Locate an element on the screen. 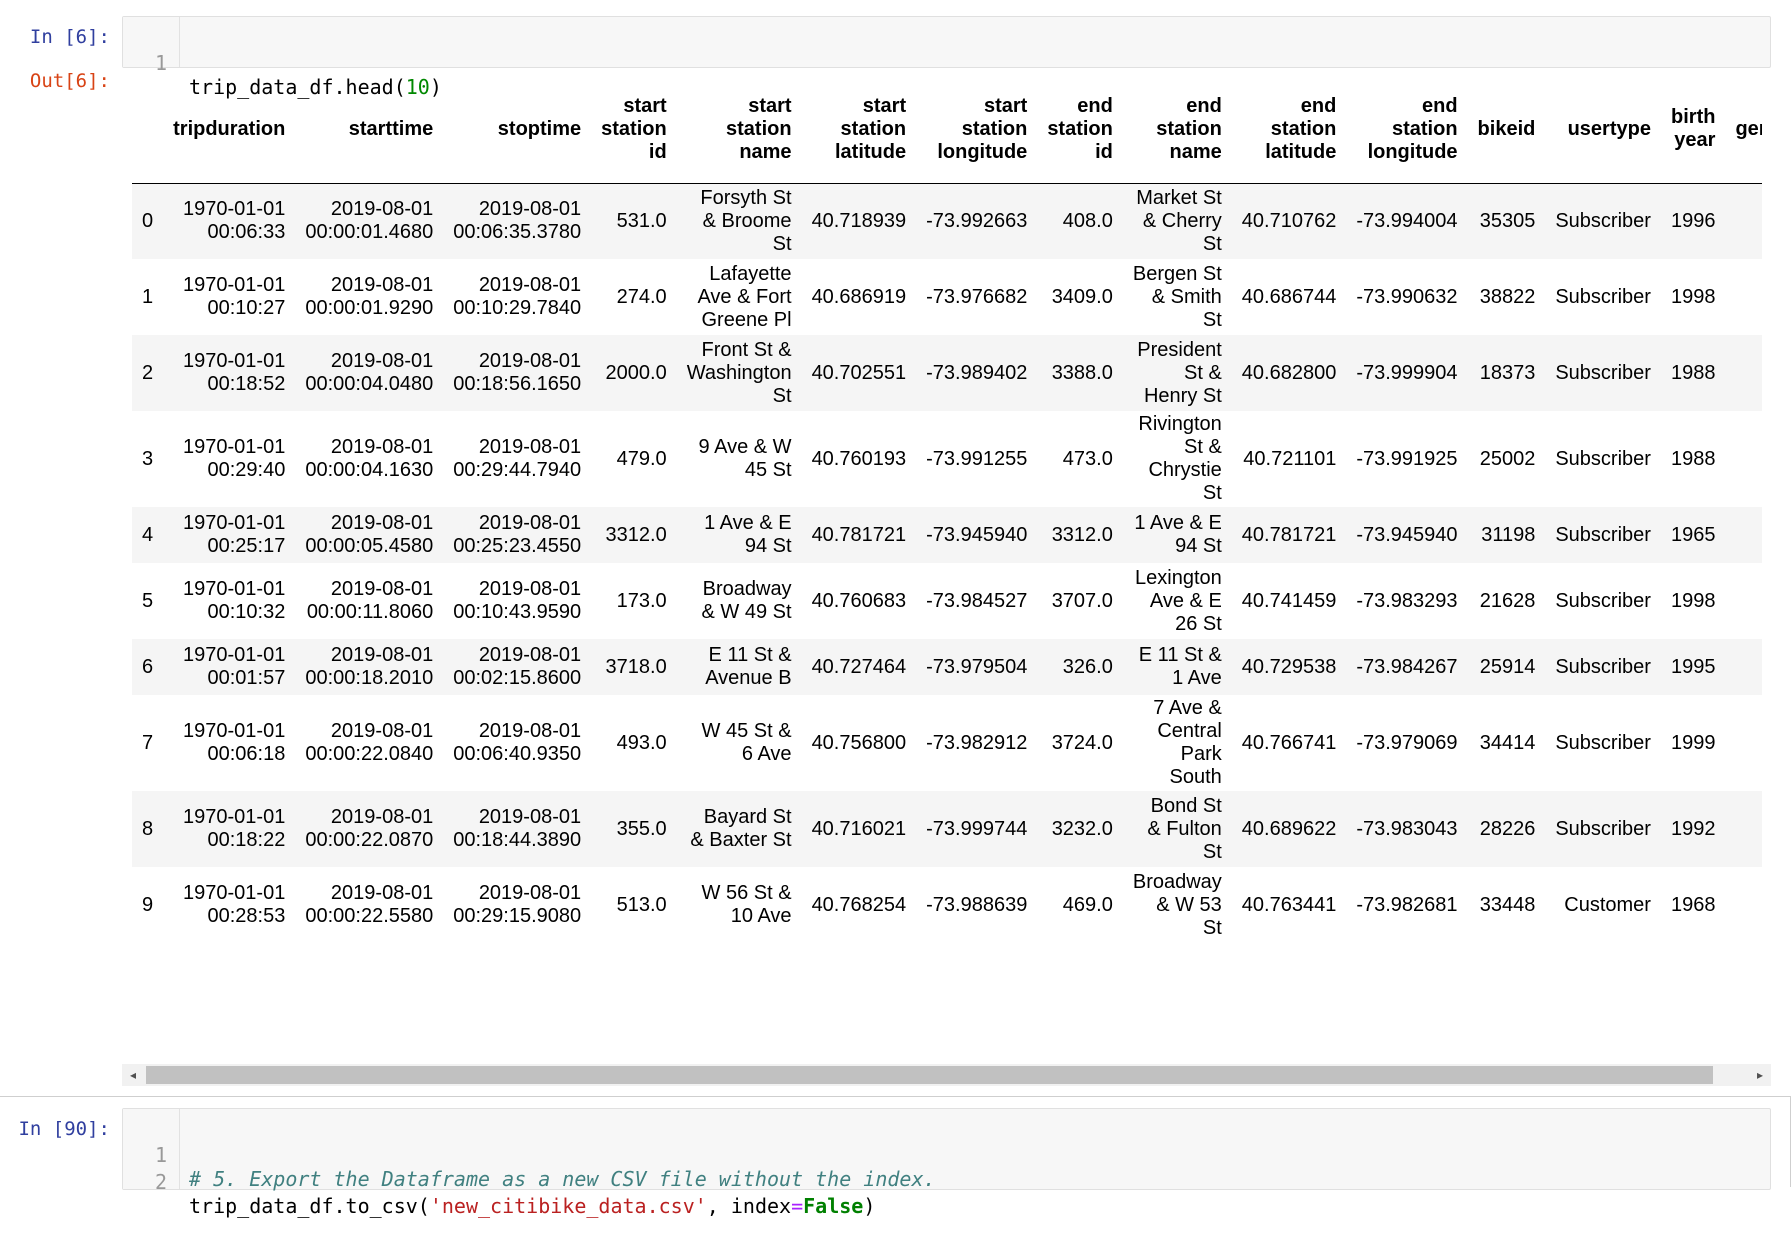  table-cell: 1965 is located at coordinates (1693, 534).